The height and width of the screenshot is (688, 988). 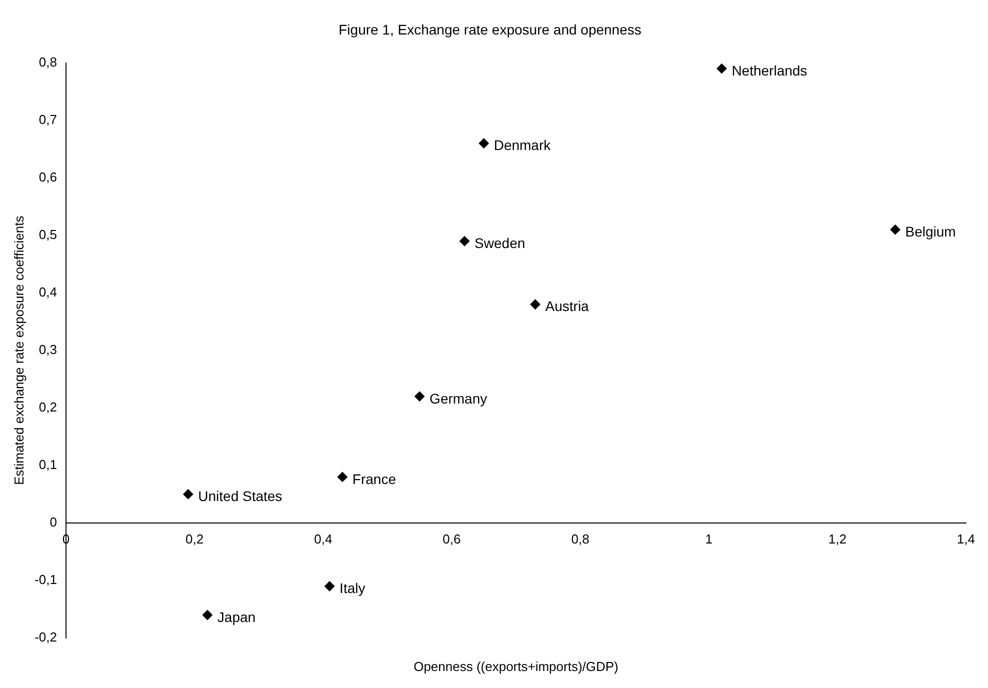 I want to click on y-axis-title: Estimated exchange rate exposure coefficients, so click(x=18, y=350).